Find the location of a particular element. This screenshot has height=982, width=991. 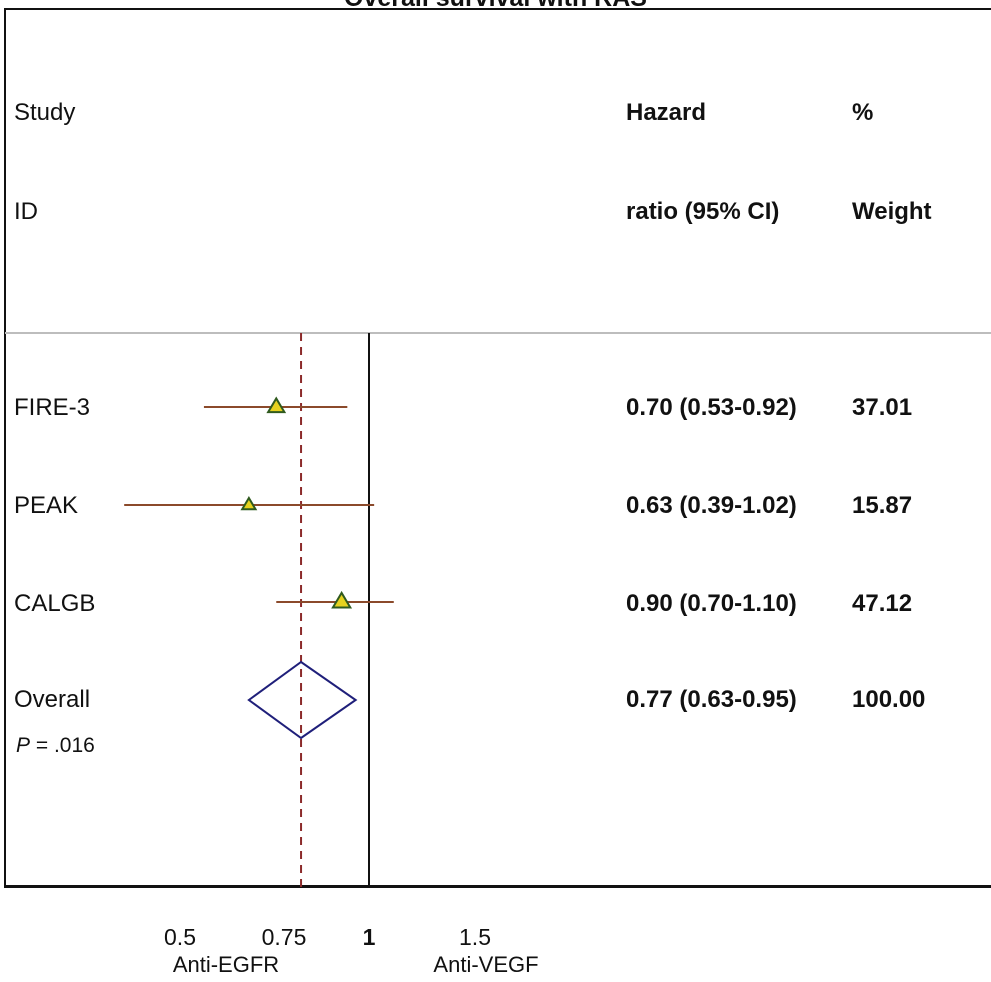

study-id-fire3: FIRE-3 is located at coordinates (52, 407).